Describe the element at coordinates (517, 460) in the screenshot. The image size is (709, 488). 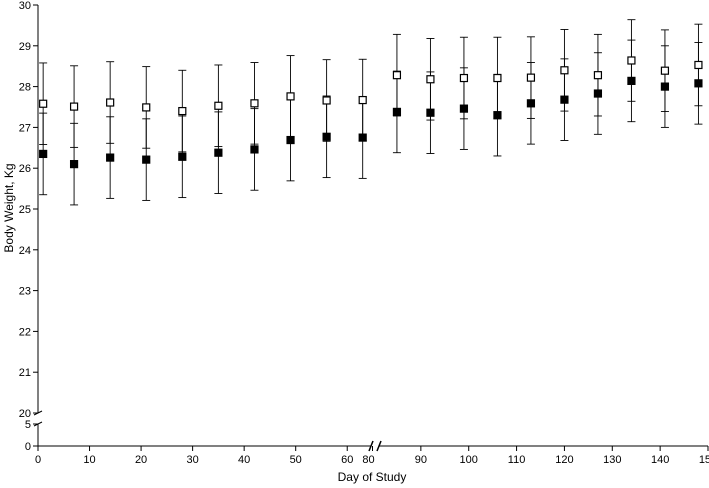
I see `x-tick-label: 110` at that location.